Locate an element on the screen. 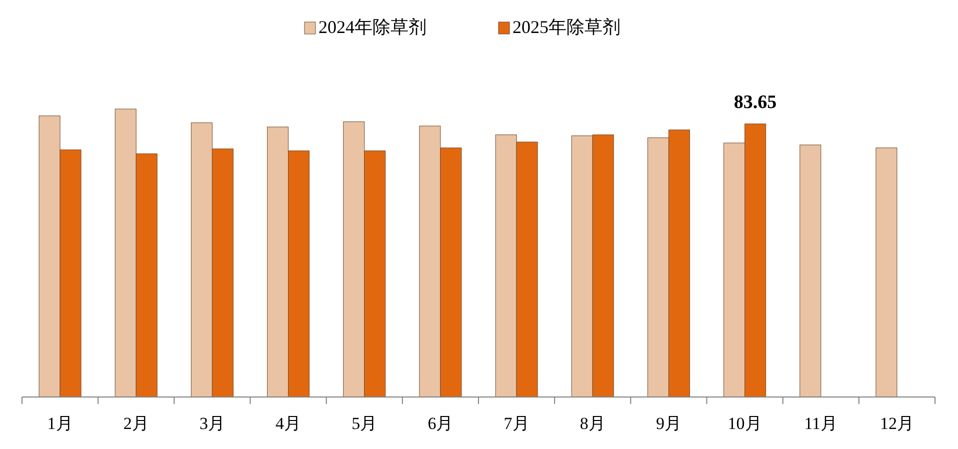  data-label: 83.65 is located at coordinates (755, 102).